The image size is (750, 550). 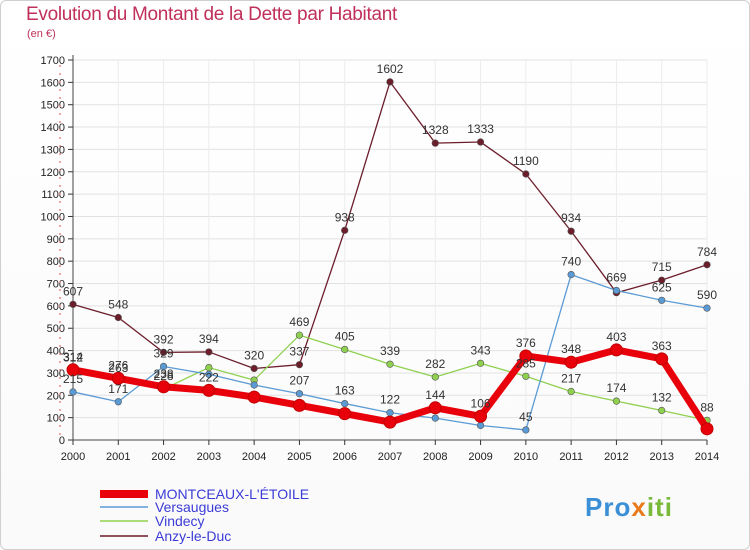 I want to click on data-label: 392, so click(x=164, y=339).